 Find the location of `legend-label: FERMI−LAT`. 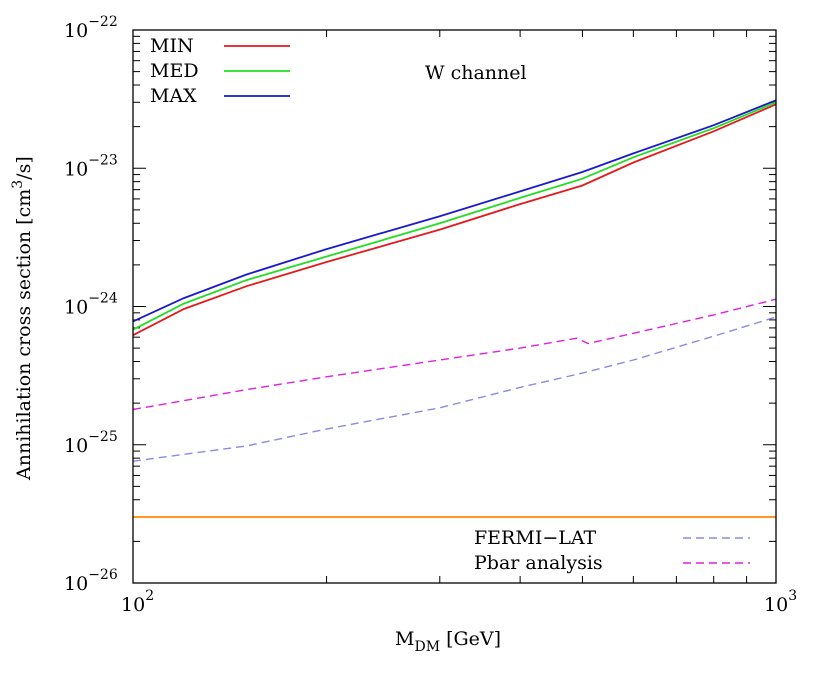

legend-label: FERMI−LAT is located at coordinates (535, 538).